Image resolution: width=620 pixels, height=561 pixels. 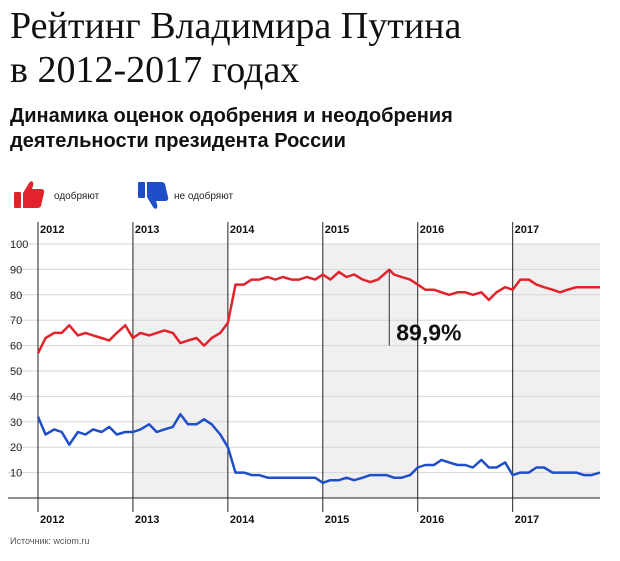 I want to click on y-tick-40: 40, so click(x=16, y=397).